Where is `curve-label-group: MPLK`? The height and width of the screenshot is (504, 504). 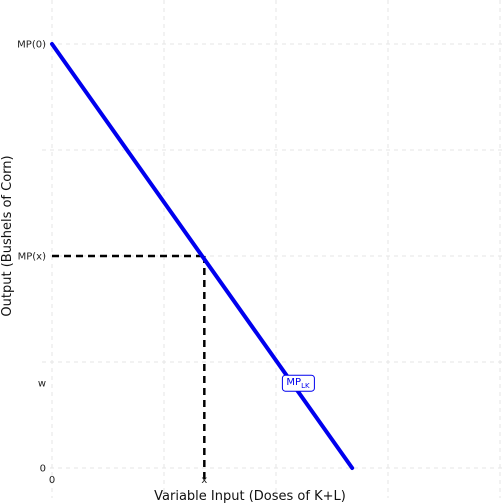 curve-label-group: MPLK is located at coordinates (298, 383).